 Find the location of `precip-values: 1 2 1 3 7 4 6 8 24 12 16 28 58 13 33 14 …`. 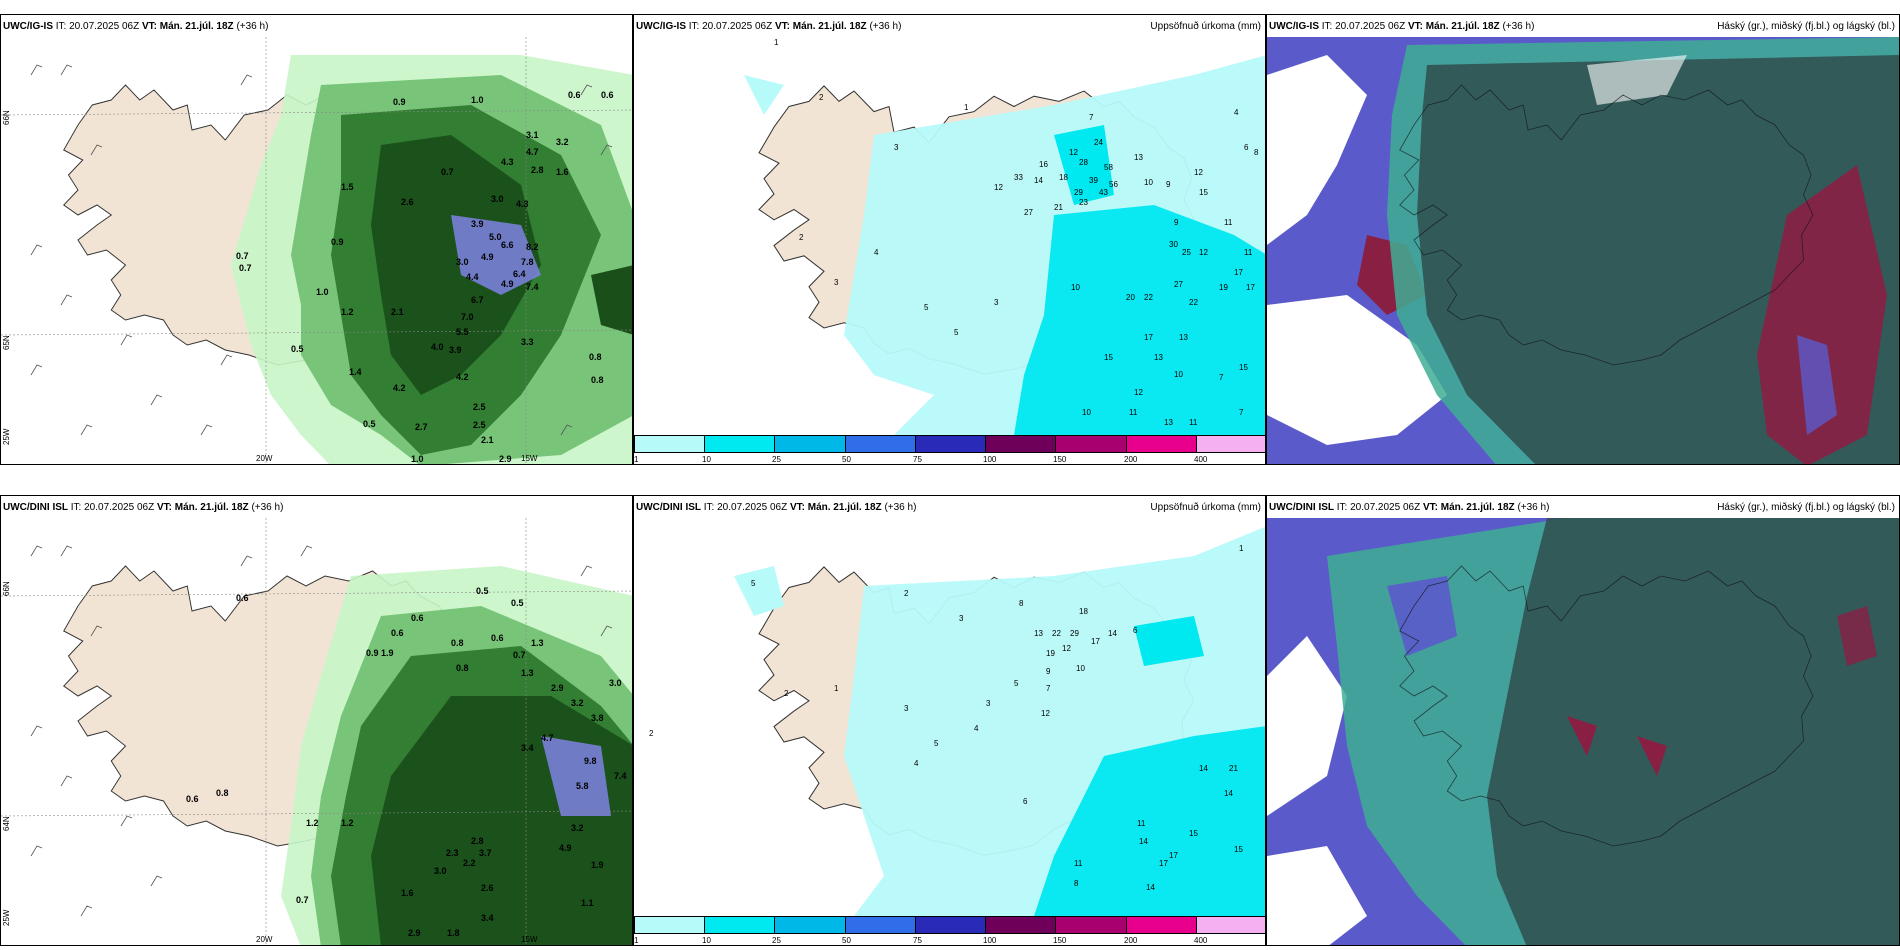

precip-values: 1 2 1 3 7 4 6 8 24 12 16 28 58 13 33 14 … is located at coordinates (1016, 232).